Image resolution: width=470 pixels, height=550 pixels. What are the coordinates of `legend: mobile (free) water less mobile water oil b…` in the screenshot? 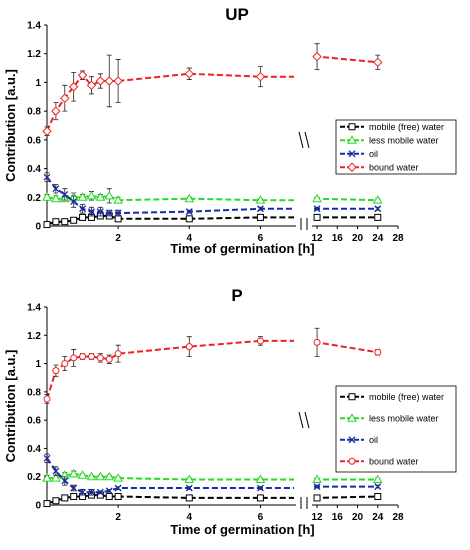 It's located at (396, 147).